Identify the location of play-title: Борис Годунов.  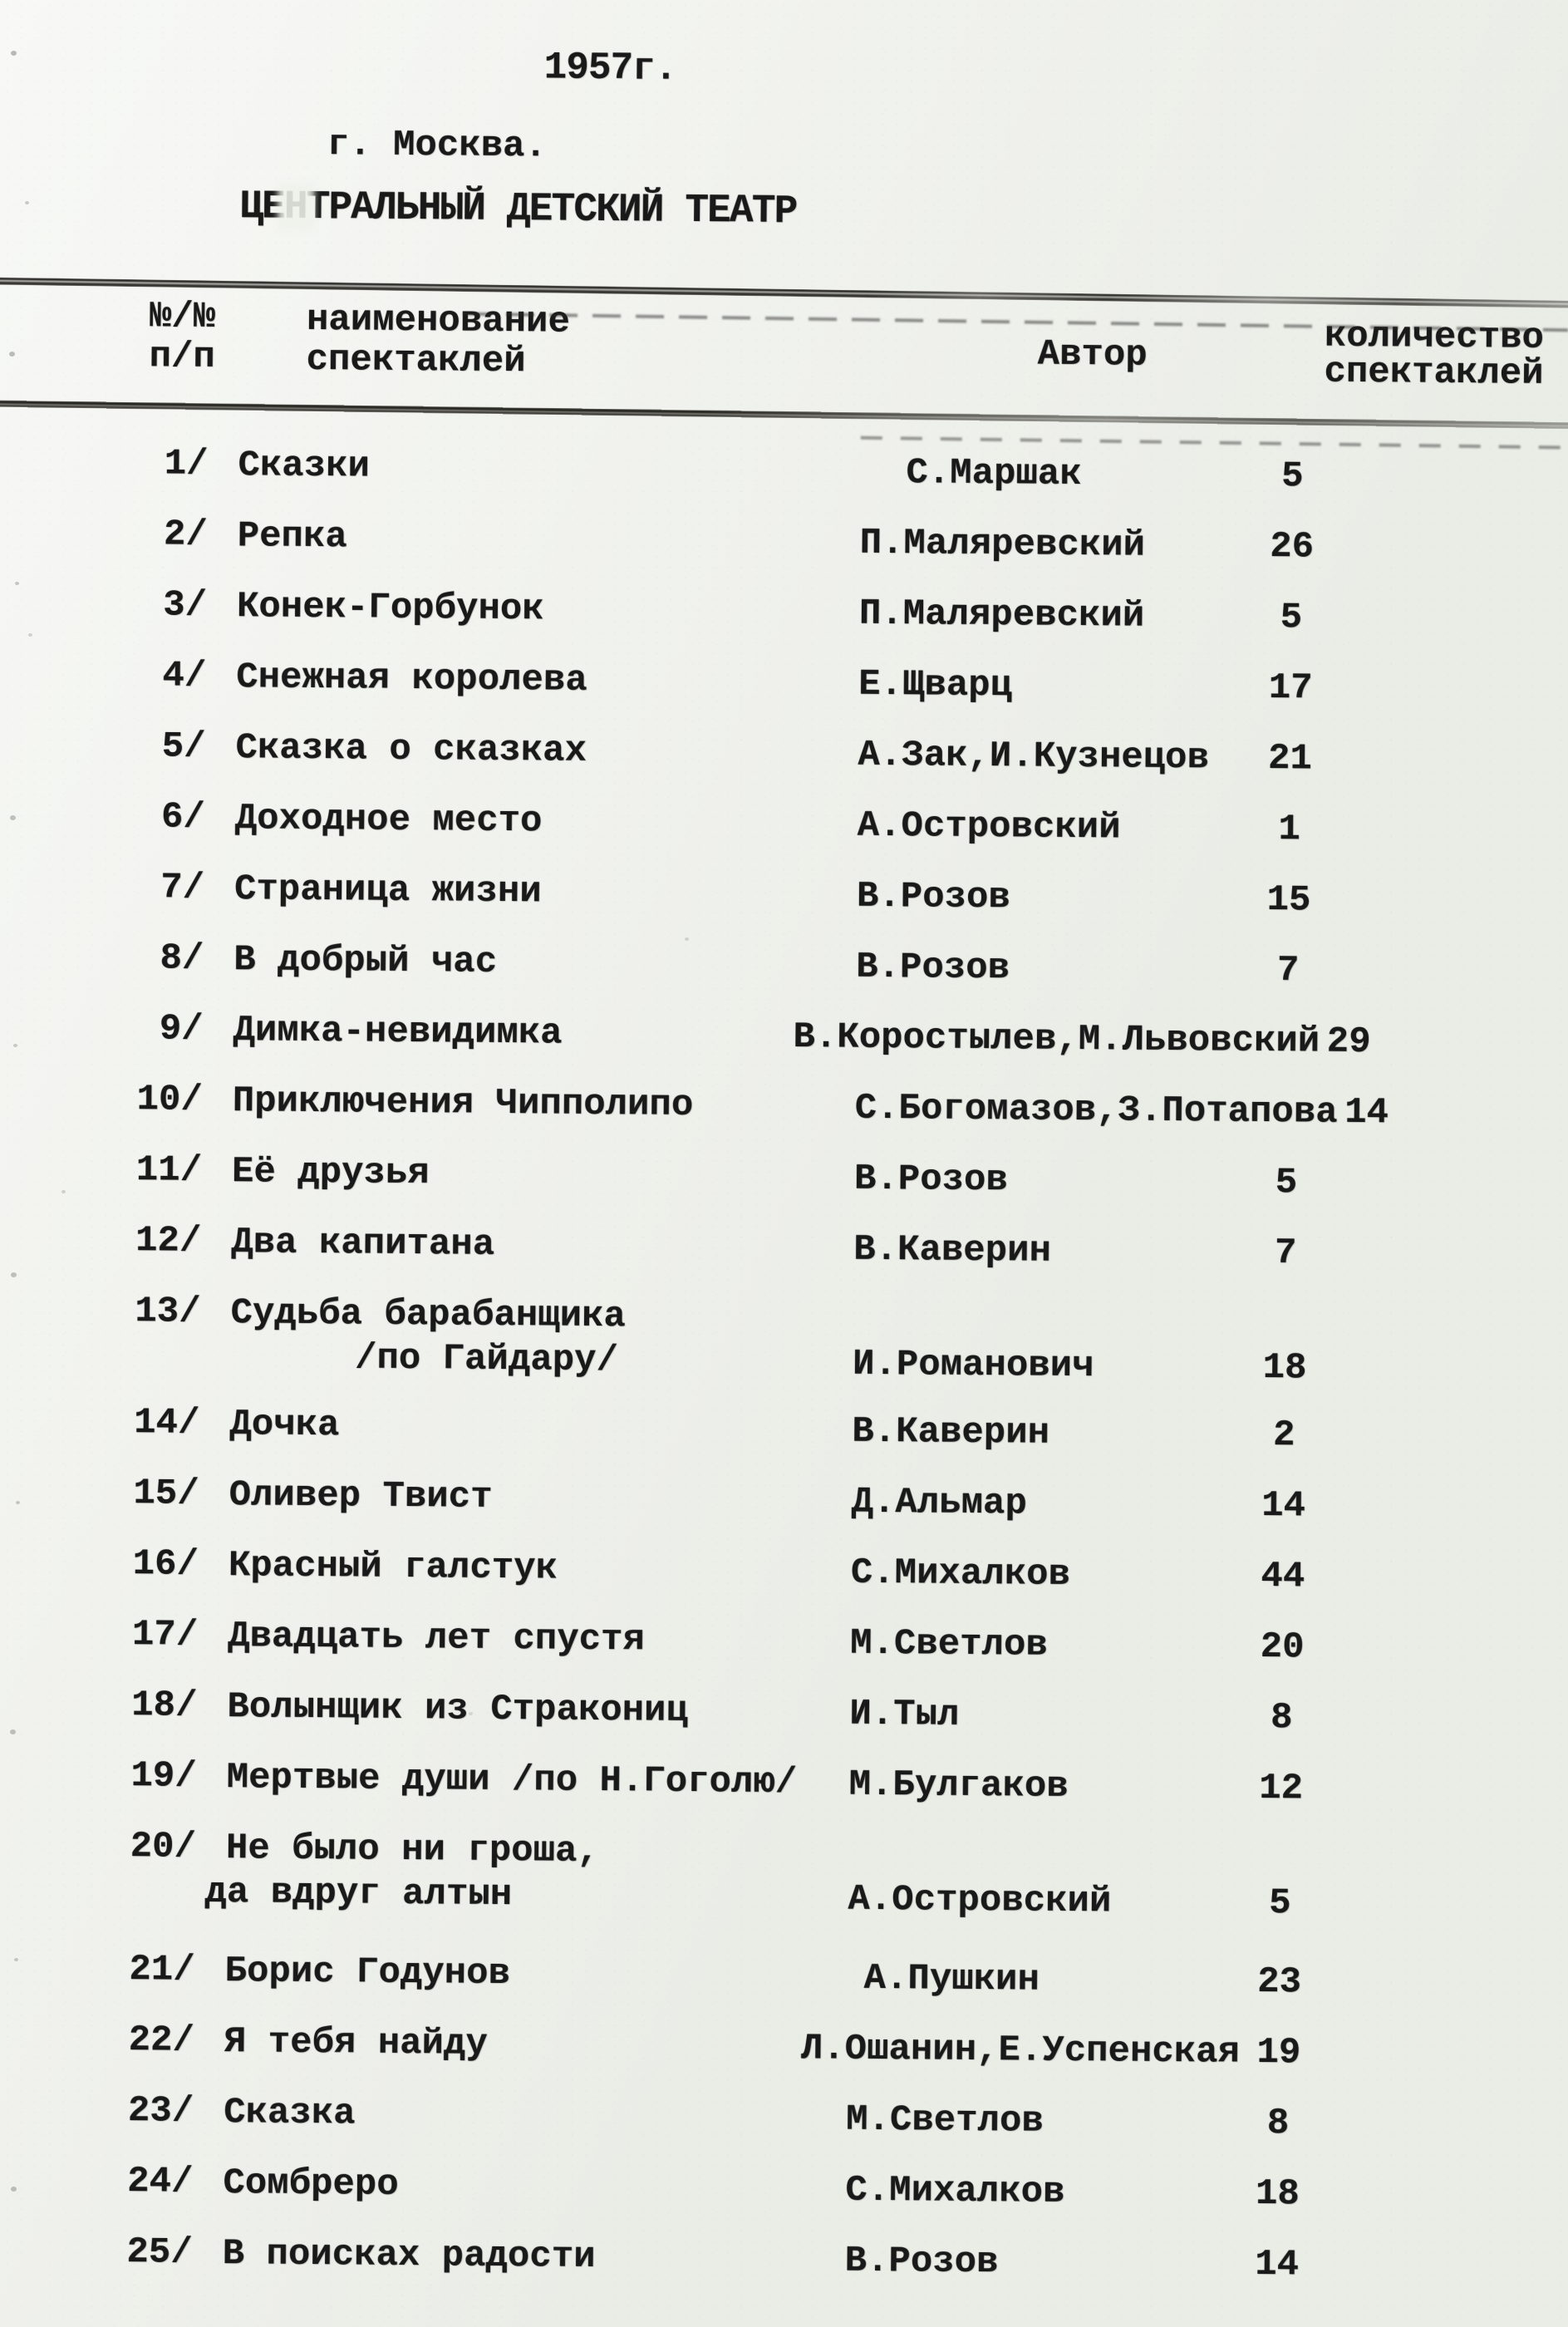
(367, 1973).